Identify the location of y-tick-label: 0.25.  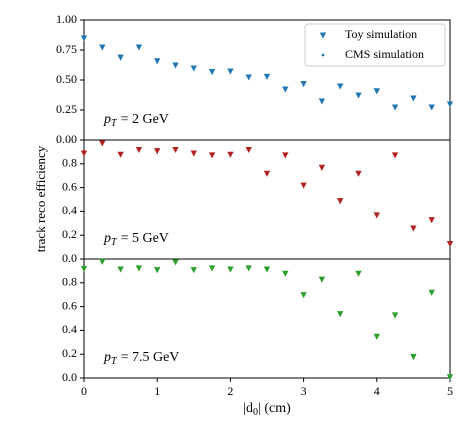
(66, 109).